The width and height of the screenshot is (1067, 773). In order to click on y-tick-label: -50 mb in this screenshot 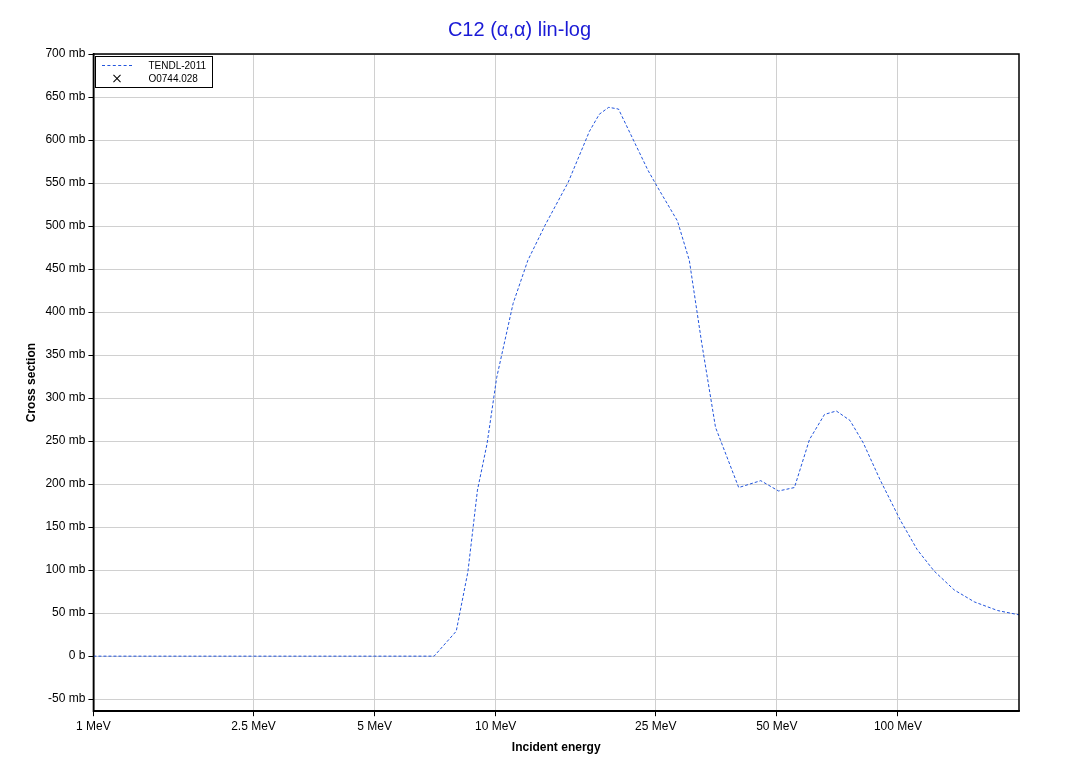, I will do `click(67, 698)`.